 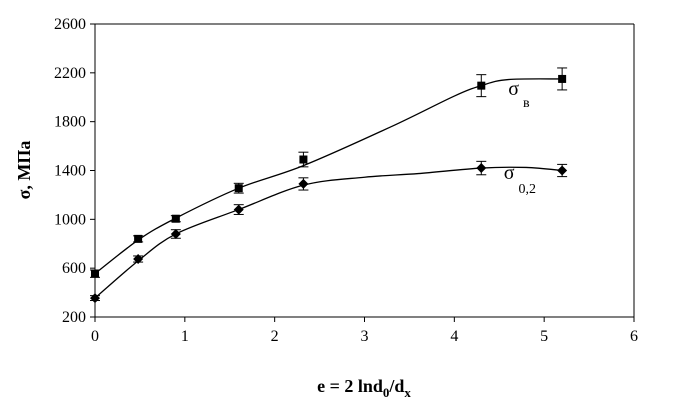 I want to click on x-tick-label: 2, so click(x=275, y=336).